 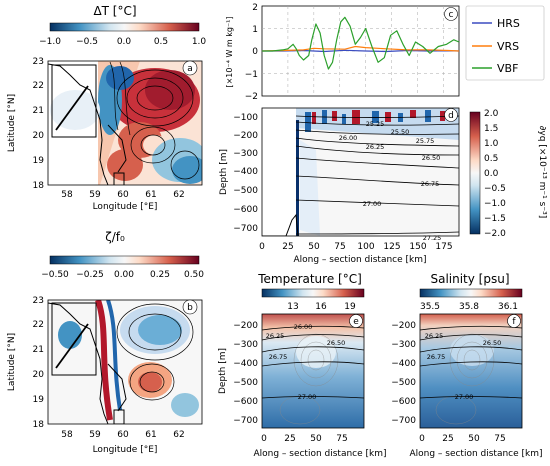 I want to click on panel-c-legend: HRS VRS VBF, so click(x=505, y=43).